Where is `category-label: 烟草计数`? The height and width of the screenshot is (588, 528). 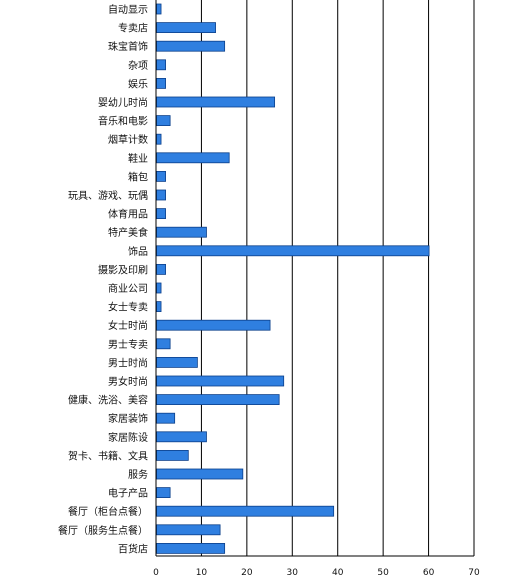 category-label: 烟草计数 is located at coordinates (128, 139).